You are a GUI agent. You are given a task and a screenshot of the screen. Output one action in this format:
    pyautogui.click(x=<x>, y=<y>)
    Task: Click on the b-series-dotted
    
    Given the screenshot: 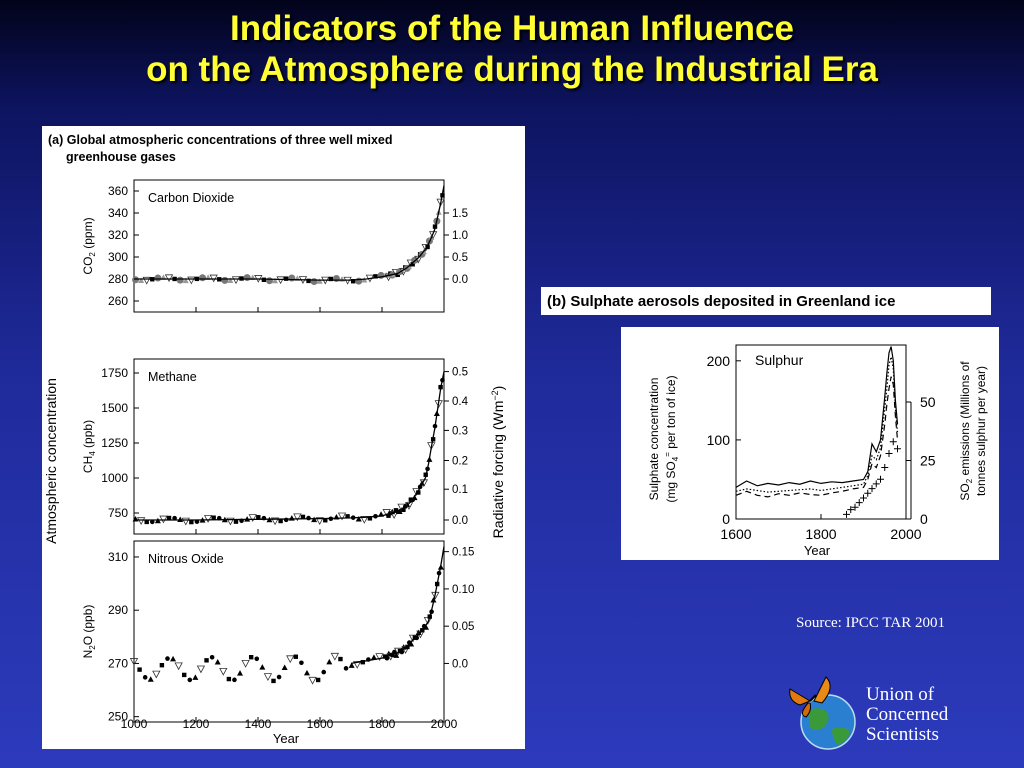 What is the action you would take?
    pyautogui.click(x=817, y=424)
    